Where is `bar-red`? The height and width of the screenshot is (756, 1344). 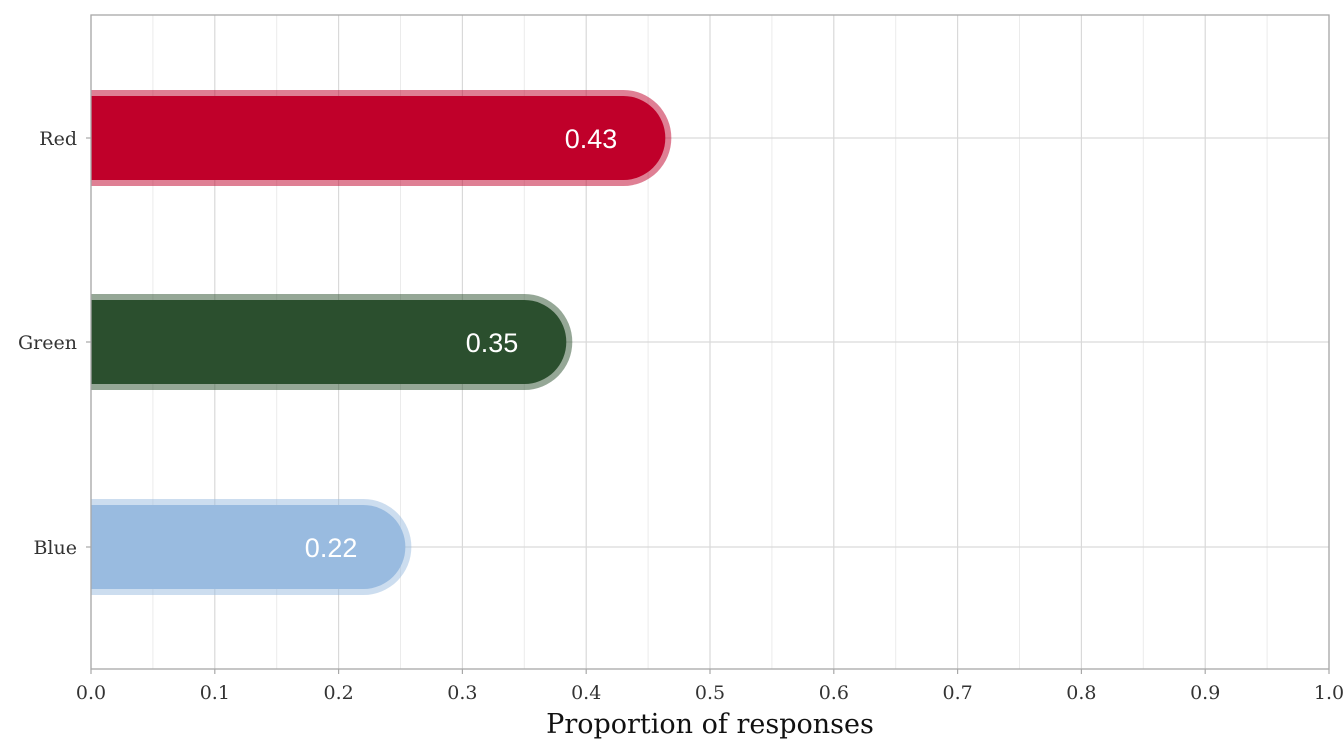
bar-red is located at coordinates (378, 138).